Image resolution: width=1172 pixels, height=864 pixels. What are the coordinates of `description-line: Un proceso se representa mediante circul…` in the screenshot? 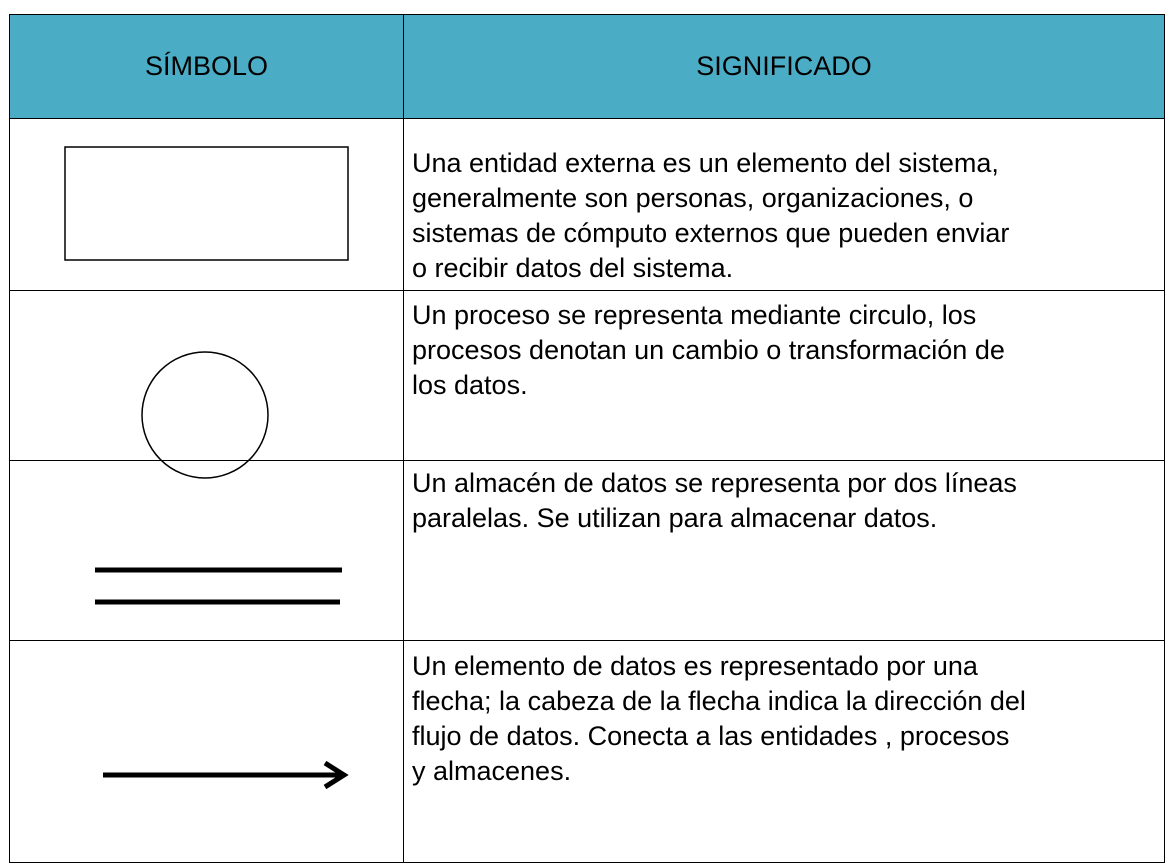 It's located at (694, 315).